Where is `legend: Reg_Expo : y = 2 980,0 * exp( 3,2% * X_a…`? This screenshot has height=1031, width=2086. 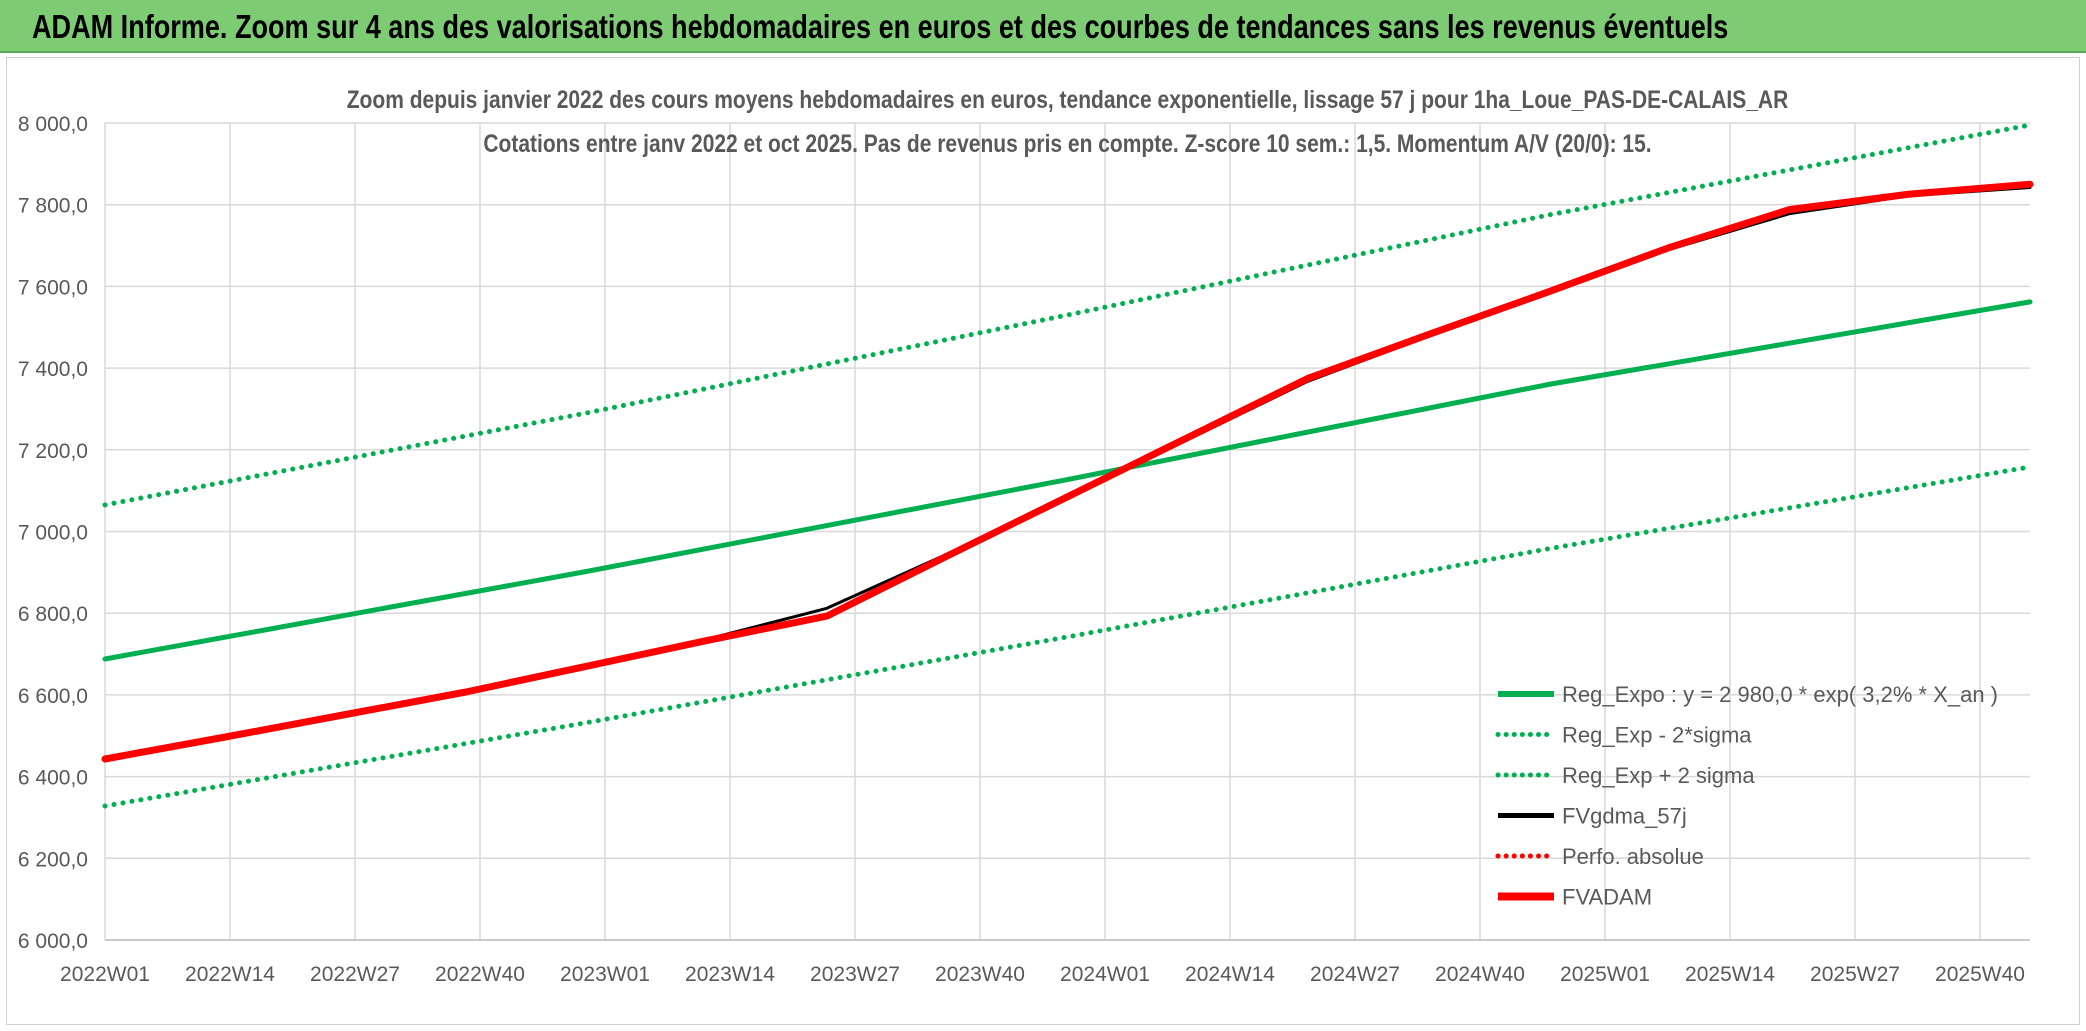 legend: Reg_Expo : y = 2 980,0 * exp( 3,2% * X_a… is located at coordinates (1746, 796).